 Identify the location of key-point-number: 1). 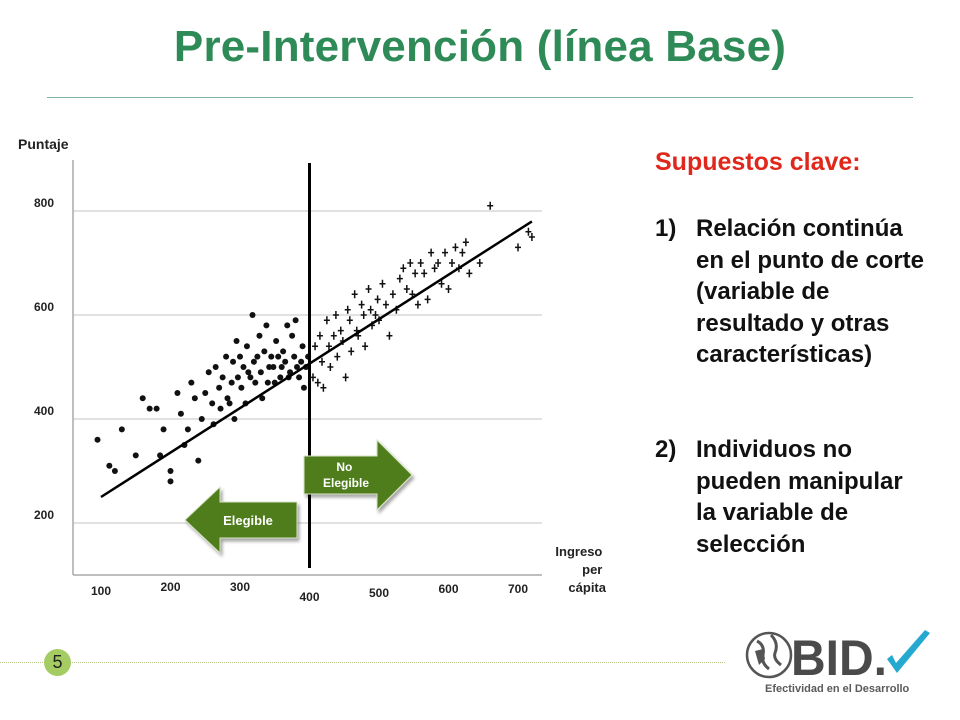
(666, 228).